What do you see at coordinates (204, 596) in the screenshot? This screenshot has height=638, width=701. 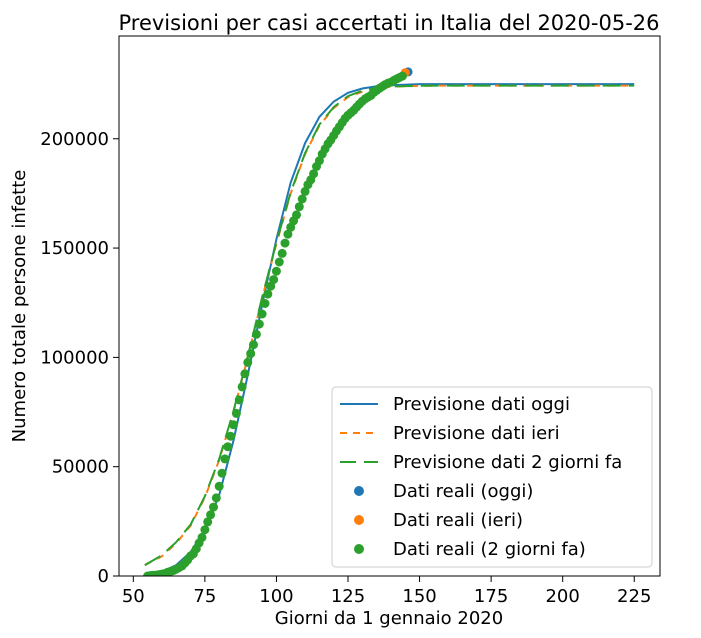 I see `x-tick-label: 75` at bounding box center [204, 596].